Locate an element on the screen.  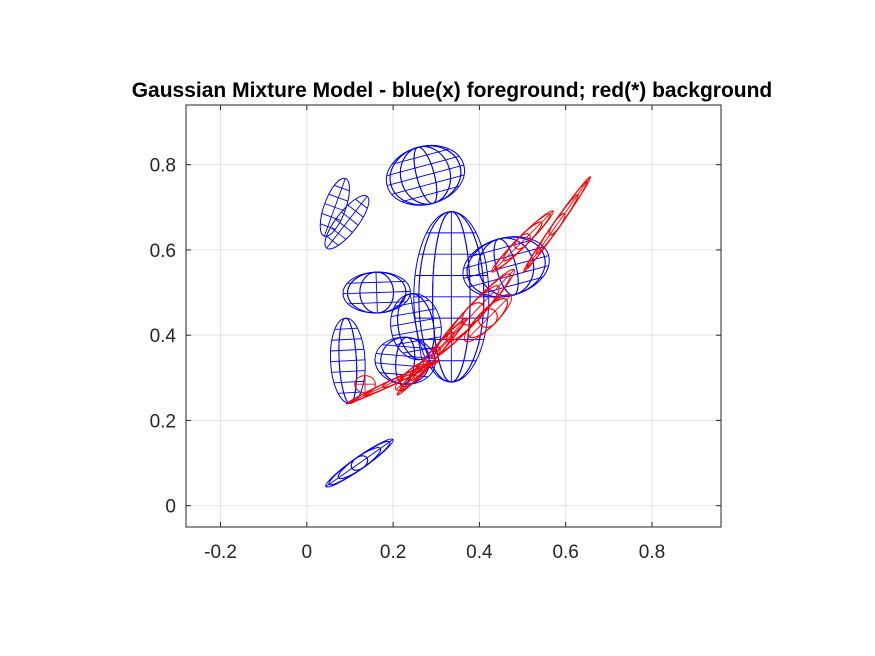
y-tick-labels: 0 0.2 0.4 0.6 0.8 is located at coordinates (163, 337).